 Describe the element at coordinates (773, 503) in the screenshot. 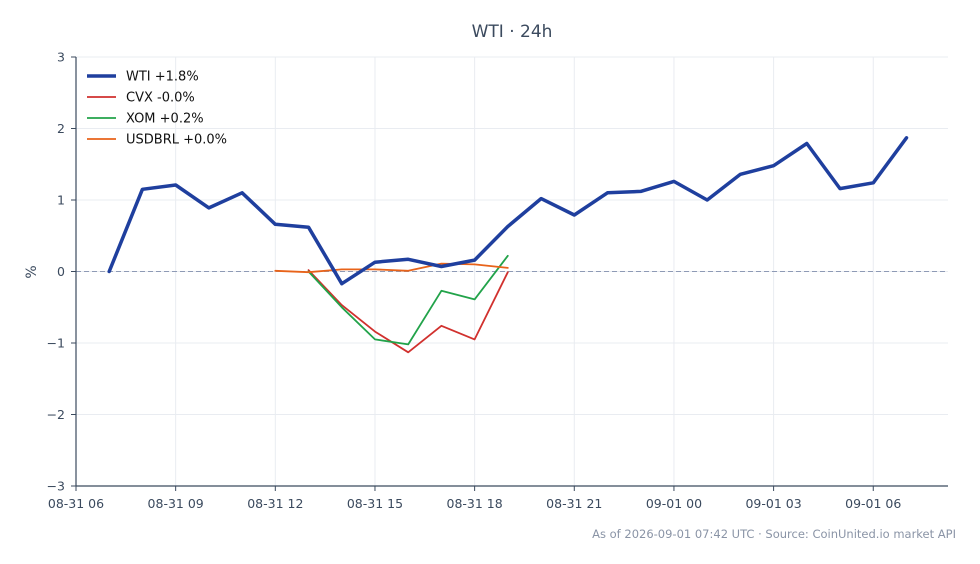

I see `x-tick-label: 09-01 03` at that location.